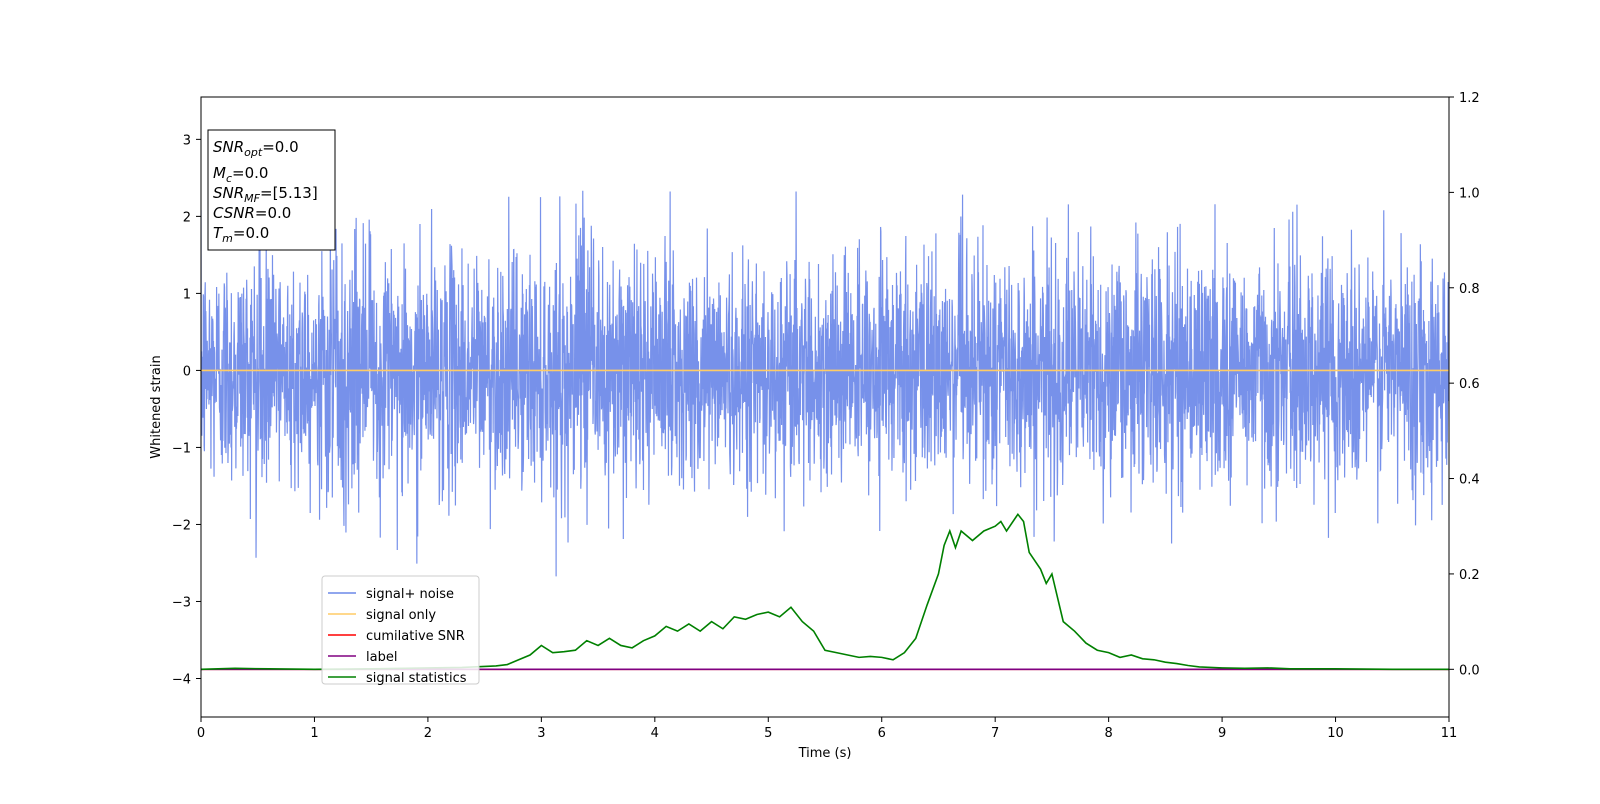  I want to click on info-line: CSNR=0.0, so click(252, 213).